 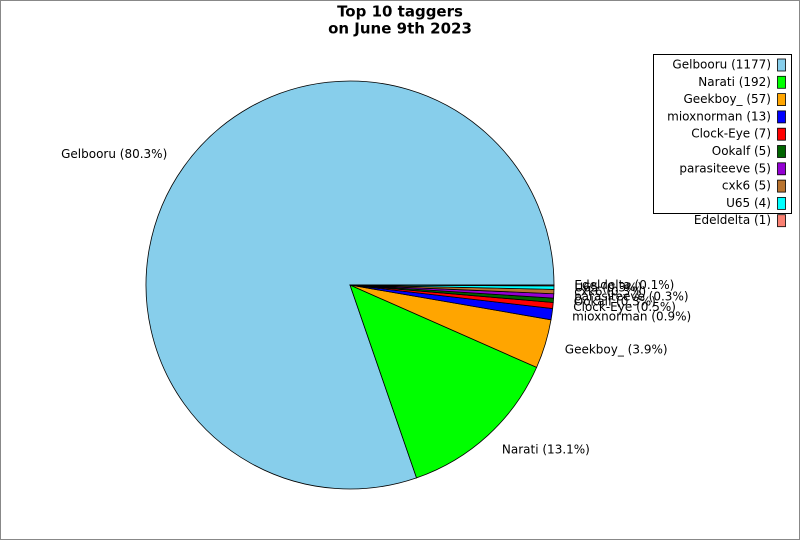 I want to click on legend-label: Gelbooru (1177), so click(x=721, y=65).